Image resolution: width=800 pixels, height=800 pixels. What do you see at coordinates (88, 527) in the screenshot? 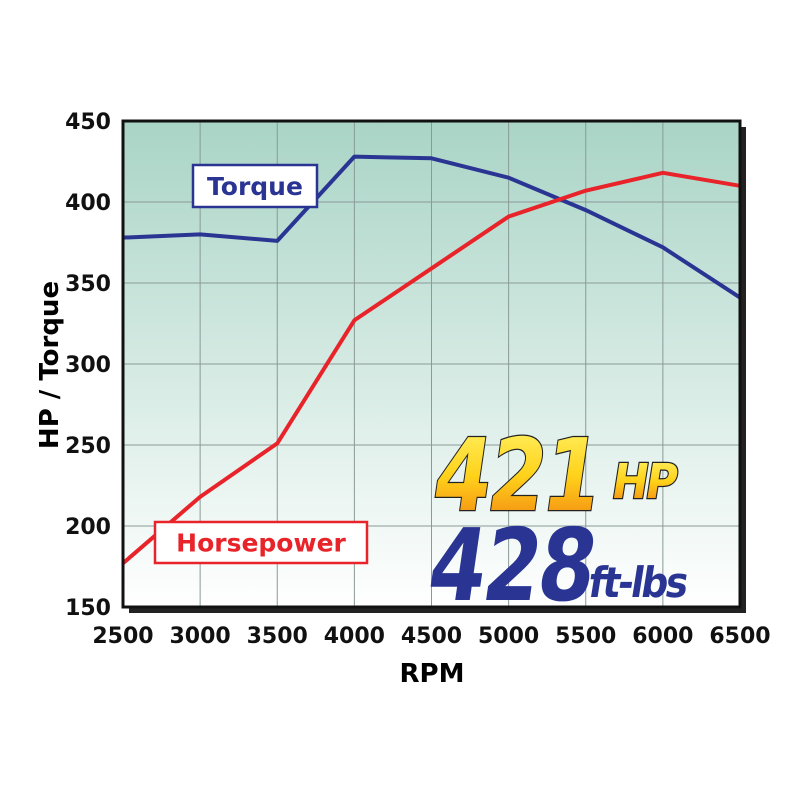
I see `y-tick-label: 200` at bounding box center [88, 527].